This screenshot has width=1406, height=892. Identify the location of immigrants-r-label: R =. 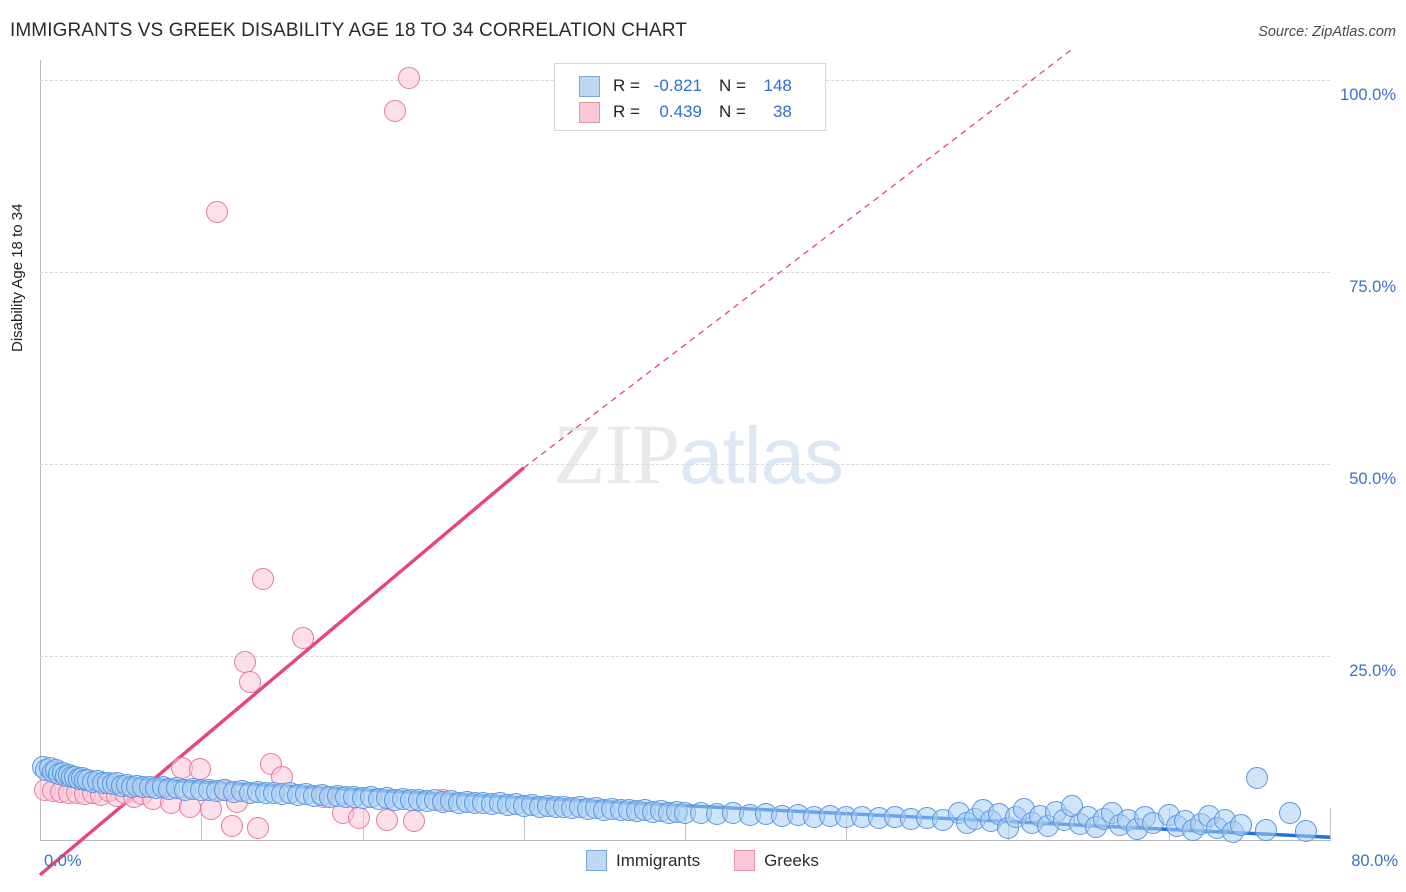
(626, 85).